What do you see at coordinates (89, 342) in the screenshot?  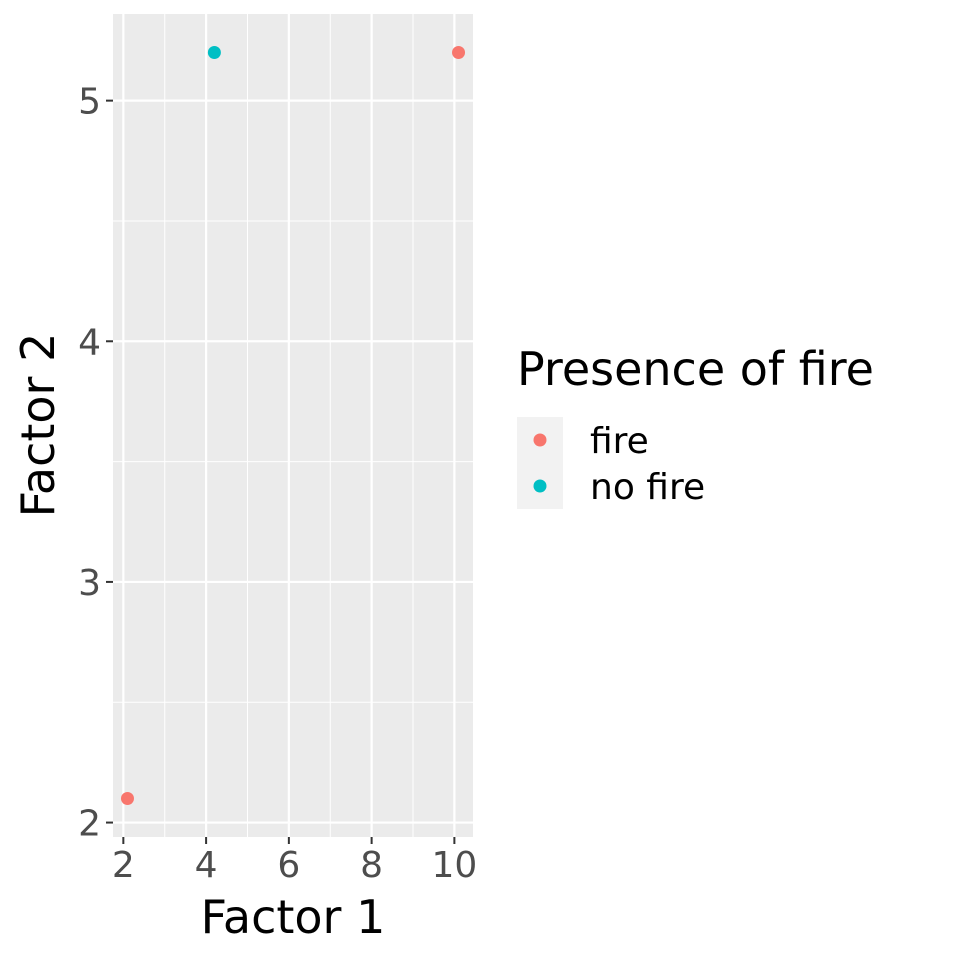 I see `y-tick-label: 4` at bounding box center [89, 342].